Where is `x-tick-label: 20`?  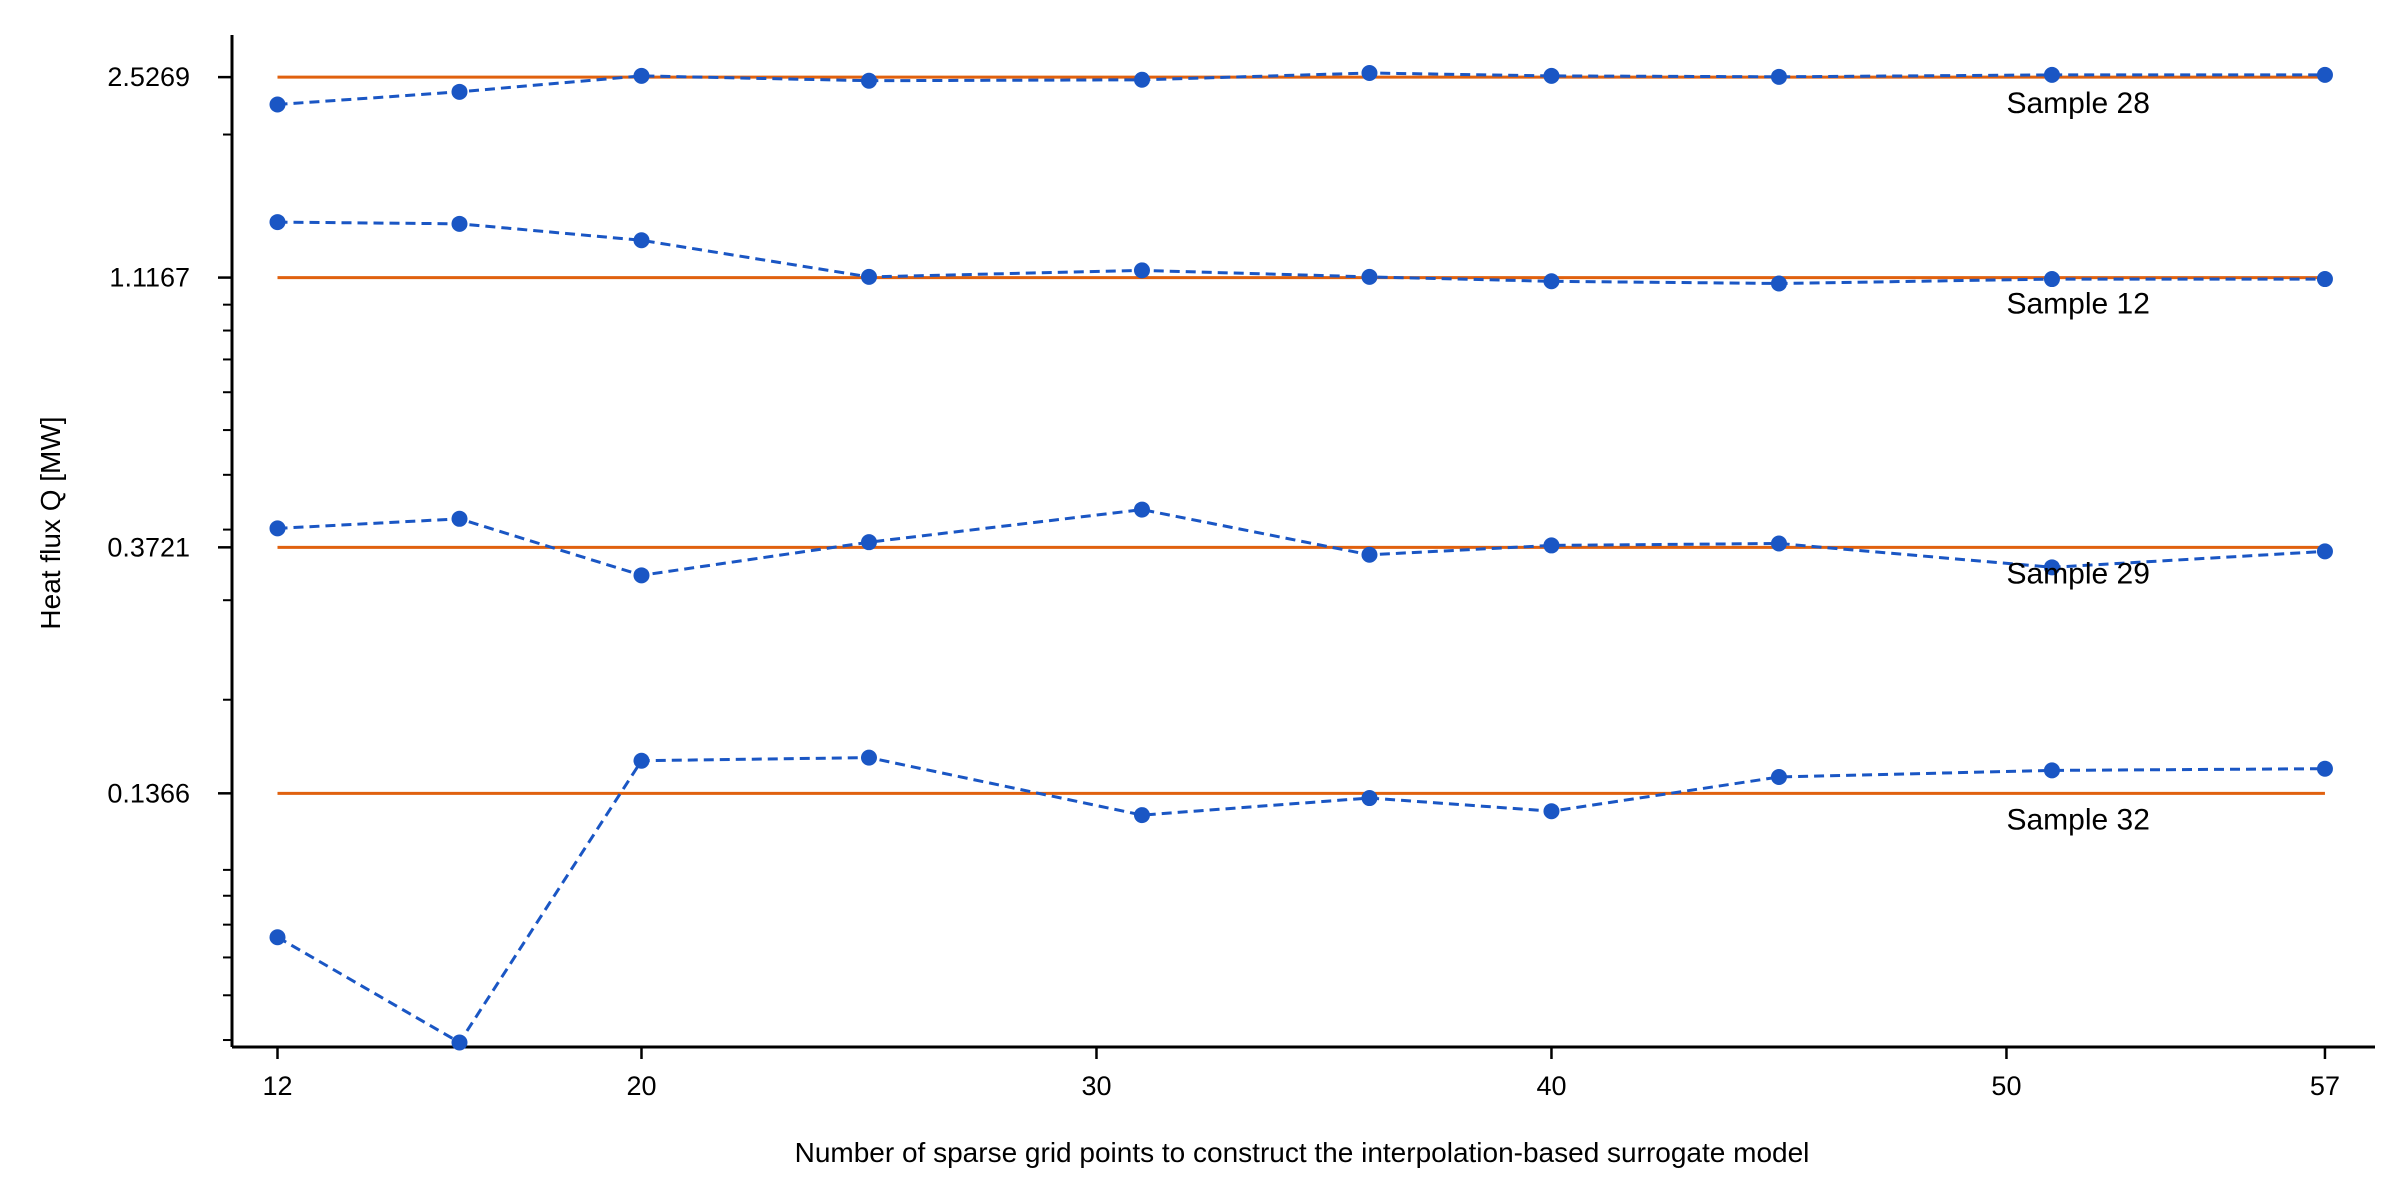 x-tick-label: 20 is located at coordinates (641, 1086).